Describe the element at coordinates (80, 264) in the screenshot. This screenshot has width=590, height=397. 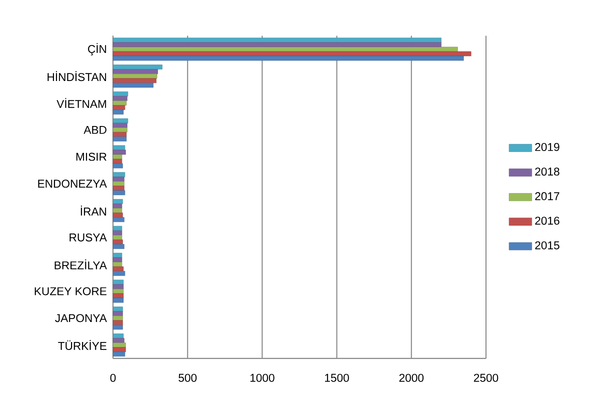
I see `y-tick-label: BREZİLYA` at that location.